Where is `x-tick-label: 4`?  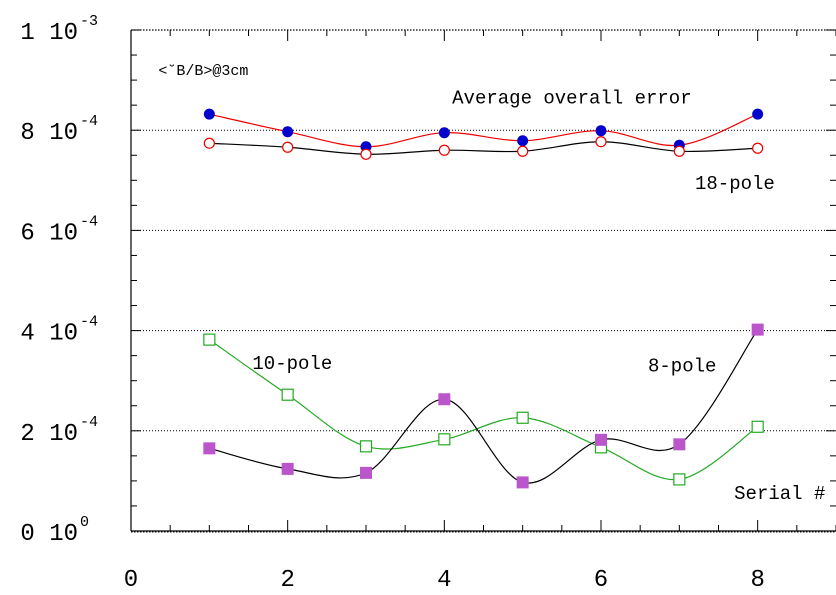
x-tick-label: 4 is located at coordinates (444, 580).